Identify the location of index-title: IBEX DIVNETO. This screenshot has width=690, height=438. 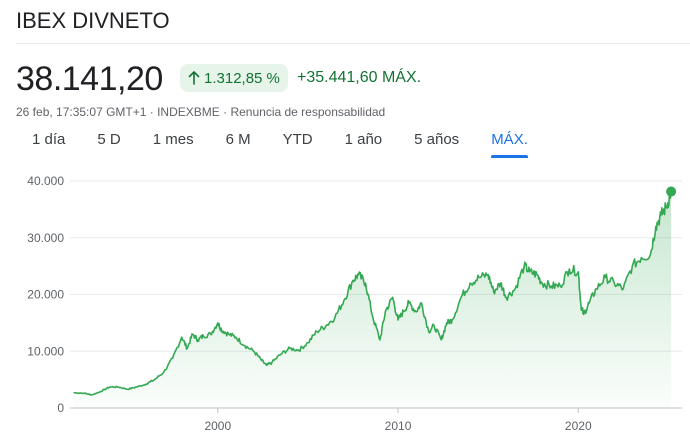
(93, 20).